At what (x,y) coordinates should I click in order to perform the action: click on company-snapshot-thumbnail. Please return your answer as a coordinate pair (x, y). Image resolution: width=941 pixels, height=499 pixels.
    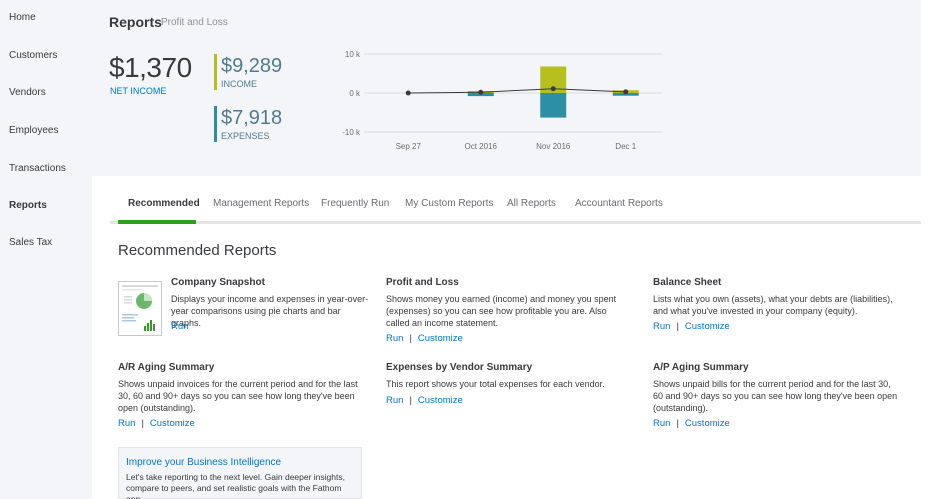
    Looking at the image, I should click on (140, 308).